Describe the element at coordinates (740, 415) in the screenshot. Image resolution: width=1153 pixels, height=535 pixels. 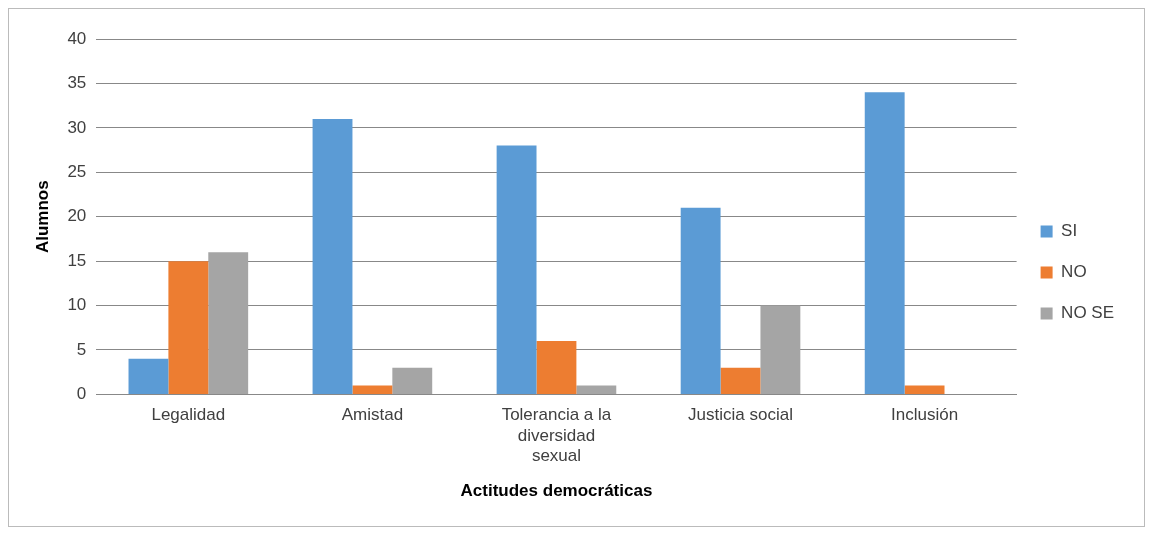
I see `x-tick-label: Justicia social` at that location.